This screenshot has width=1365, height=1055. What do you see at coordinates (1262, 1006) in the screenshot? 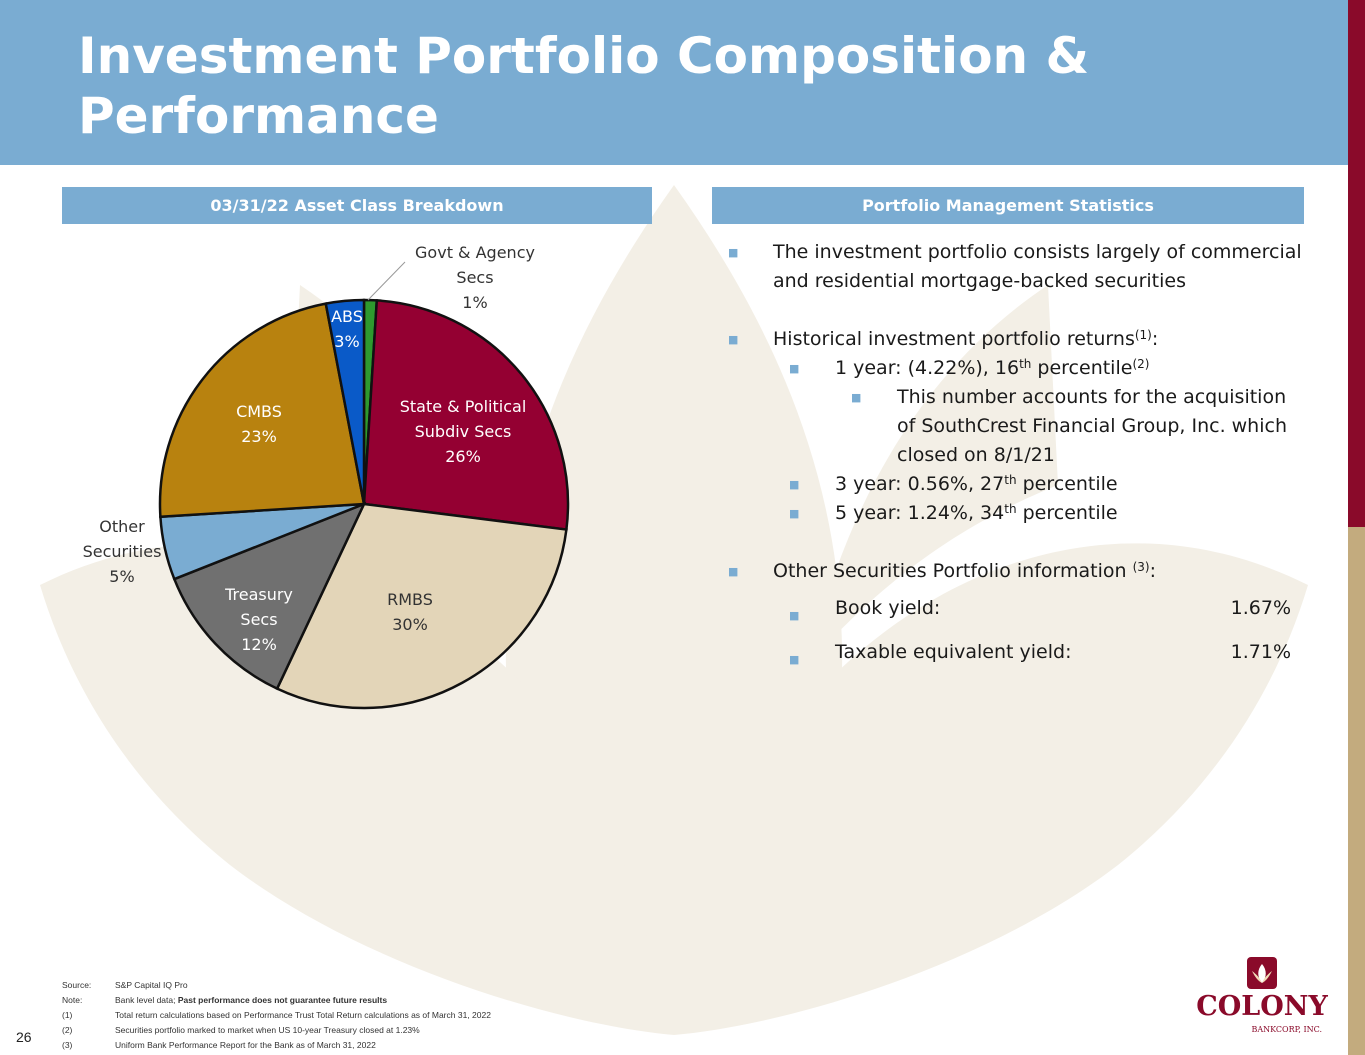
I see `logo-wordmark: COLONY` at bounding box center [1262, 1006].